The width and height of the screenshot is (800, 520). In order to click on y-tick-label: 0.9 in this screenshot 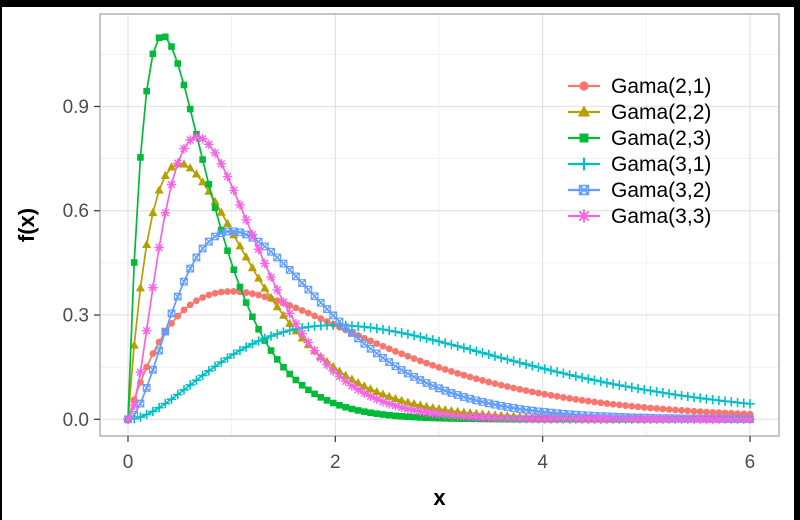, I will do `click(76, 107)`.